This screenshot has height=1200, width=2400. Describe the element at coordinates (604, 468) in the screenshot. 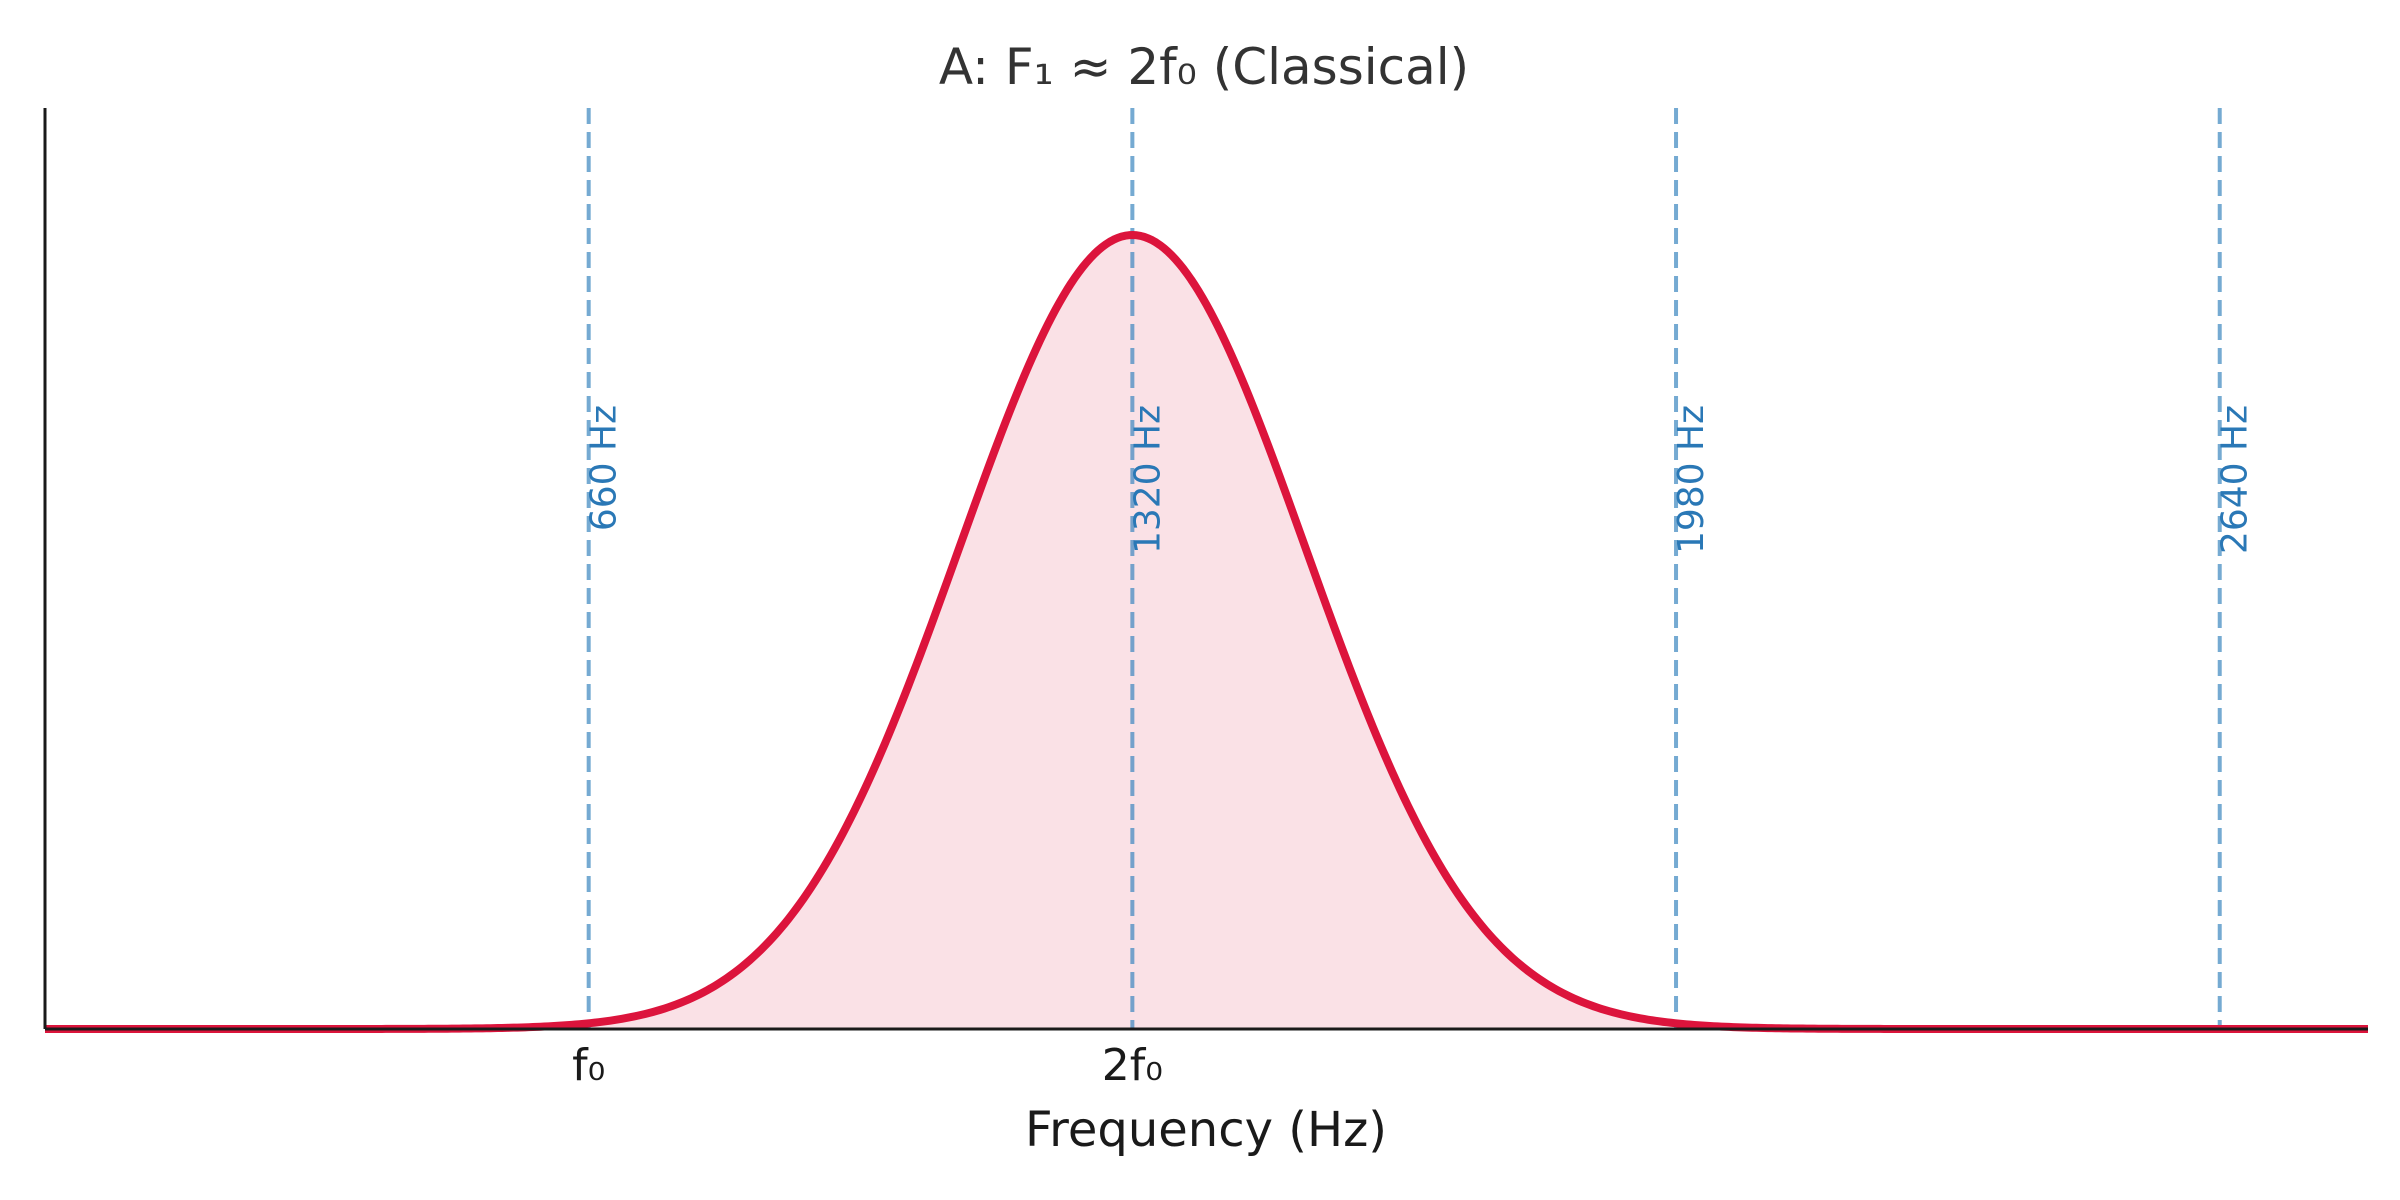

I see `harmonic-label-1: 660 Hz` at that location.